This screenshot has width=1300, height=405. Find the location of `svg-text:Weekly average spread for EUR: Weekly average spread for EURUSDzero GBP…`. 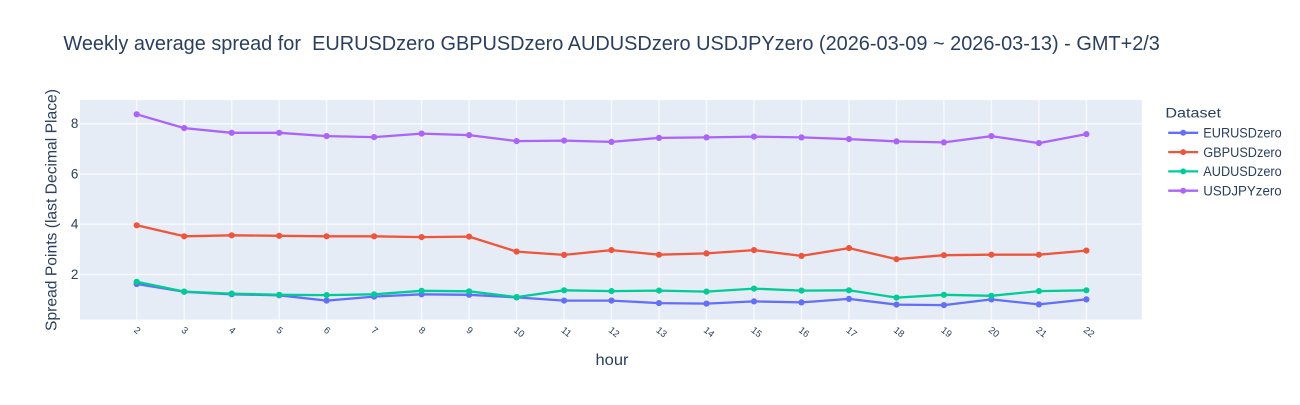

svg-text:Weekly average spread for EUR: Weekly average spread for EURUSDzero GBP… is located at coordinates (611, 44).